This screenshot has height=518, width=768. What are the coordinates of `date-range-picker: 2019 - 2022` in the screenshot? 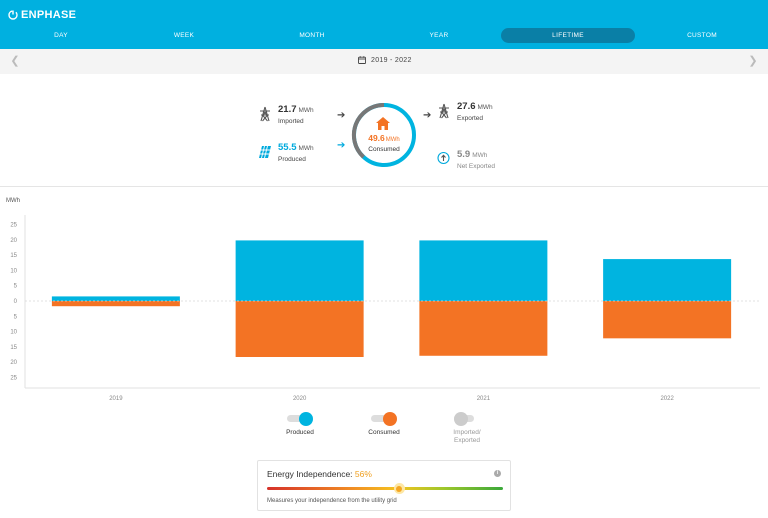 It's located at (385, 60).